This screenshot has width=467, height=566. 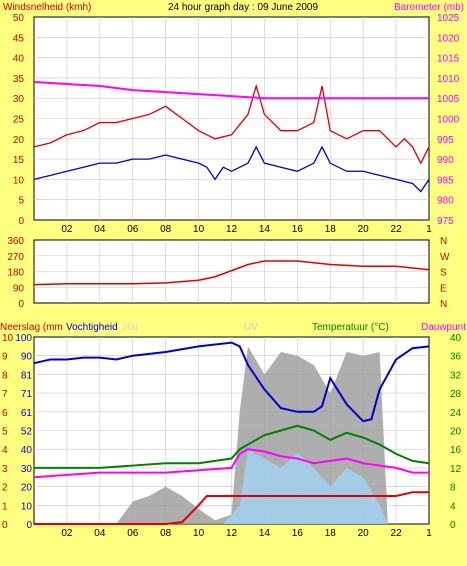 I want to click on wind-tick-label: 15, so click(x=19, y=160).